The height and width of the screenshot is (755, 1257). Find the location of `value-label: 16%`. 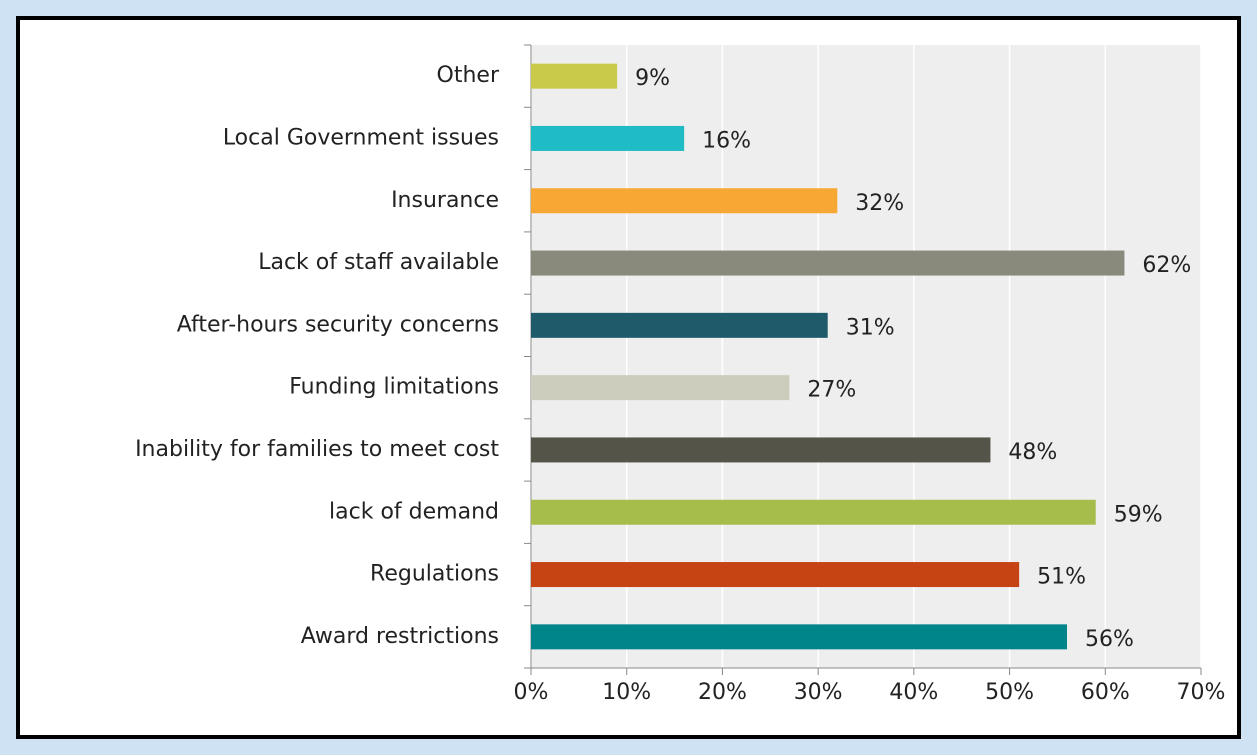

value-label: 16% is located at coordinates (726, 140).